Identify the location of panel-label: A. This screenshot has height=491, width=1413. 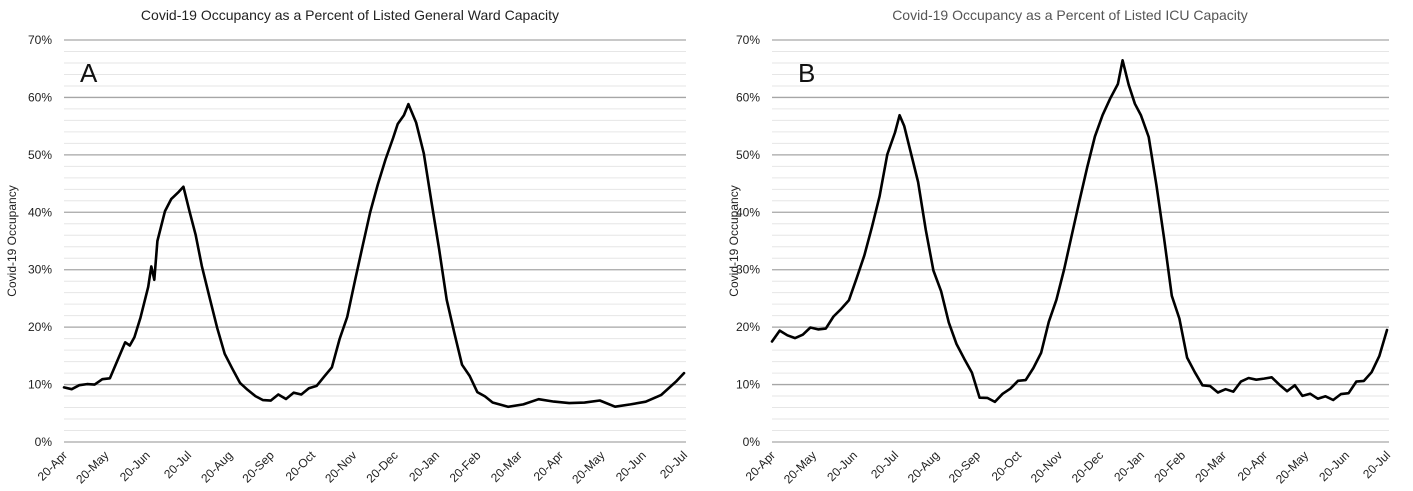
(89, 73).